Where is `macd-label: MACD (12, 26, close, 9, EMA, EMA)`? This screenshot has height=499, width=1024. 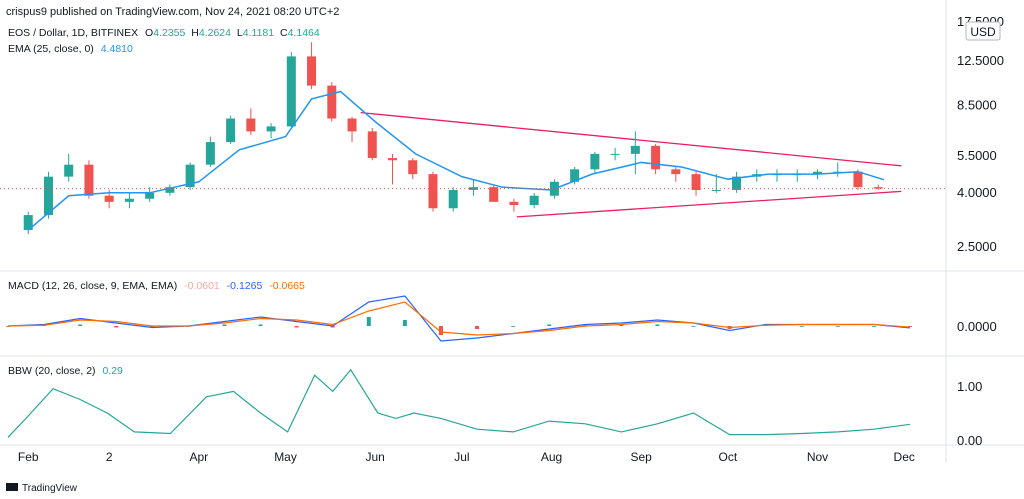
macd-label: MACD (12, 26, close, 9, EMA, EMA) is located at coordinates (92, 286).